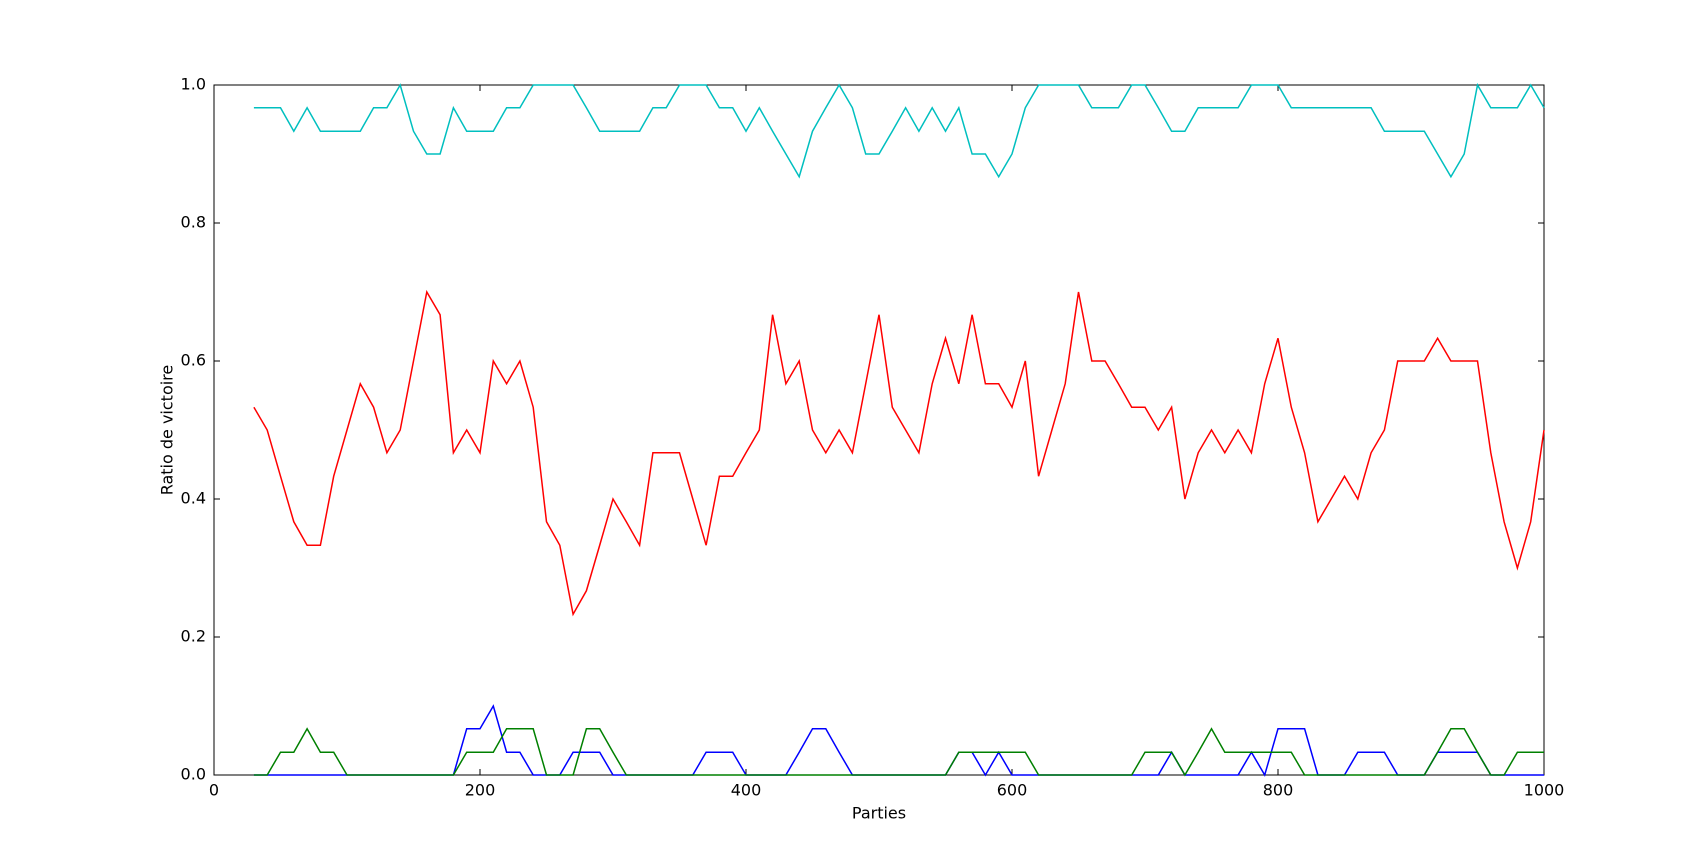 This screenshot has height=857, width=1707. Describe the element at coordinates (193, 360) in the screenshot. I see `y-tick-label: 0.6` at that location.